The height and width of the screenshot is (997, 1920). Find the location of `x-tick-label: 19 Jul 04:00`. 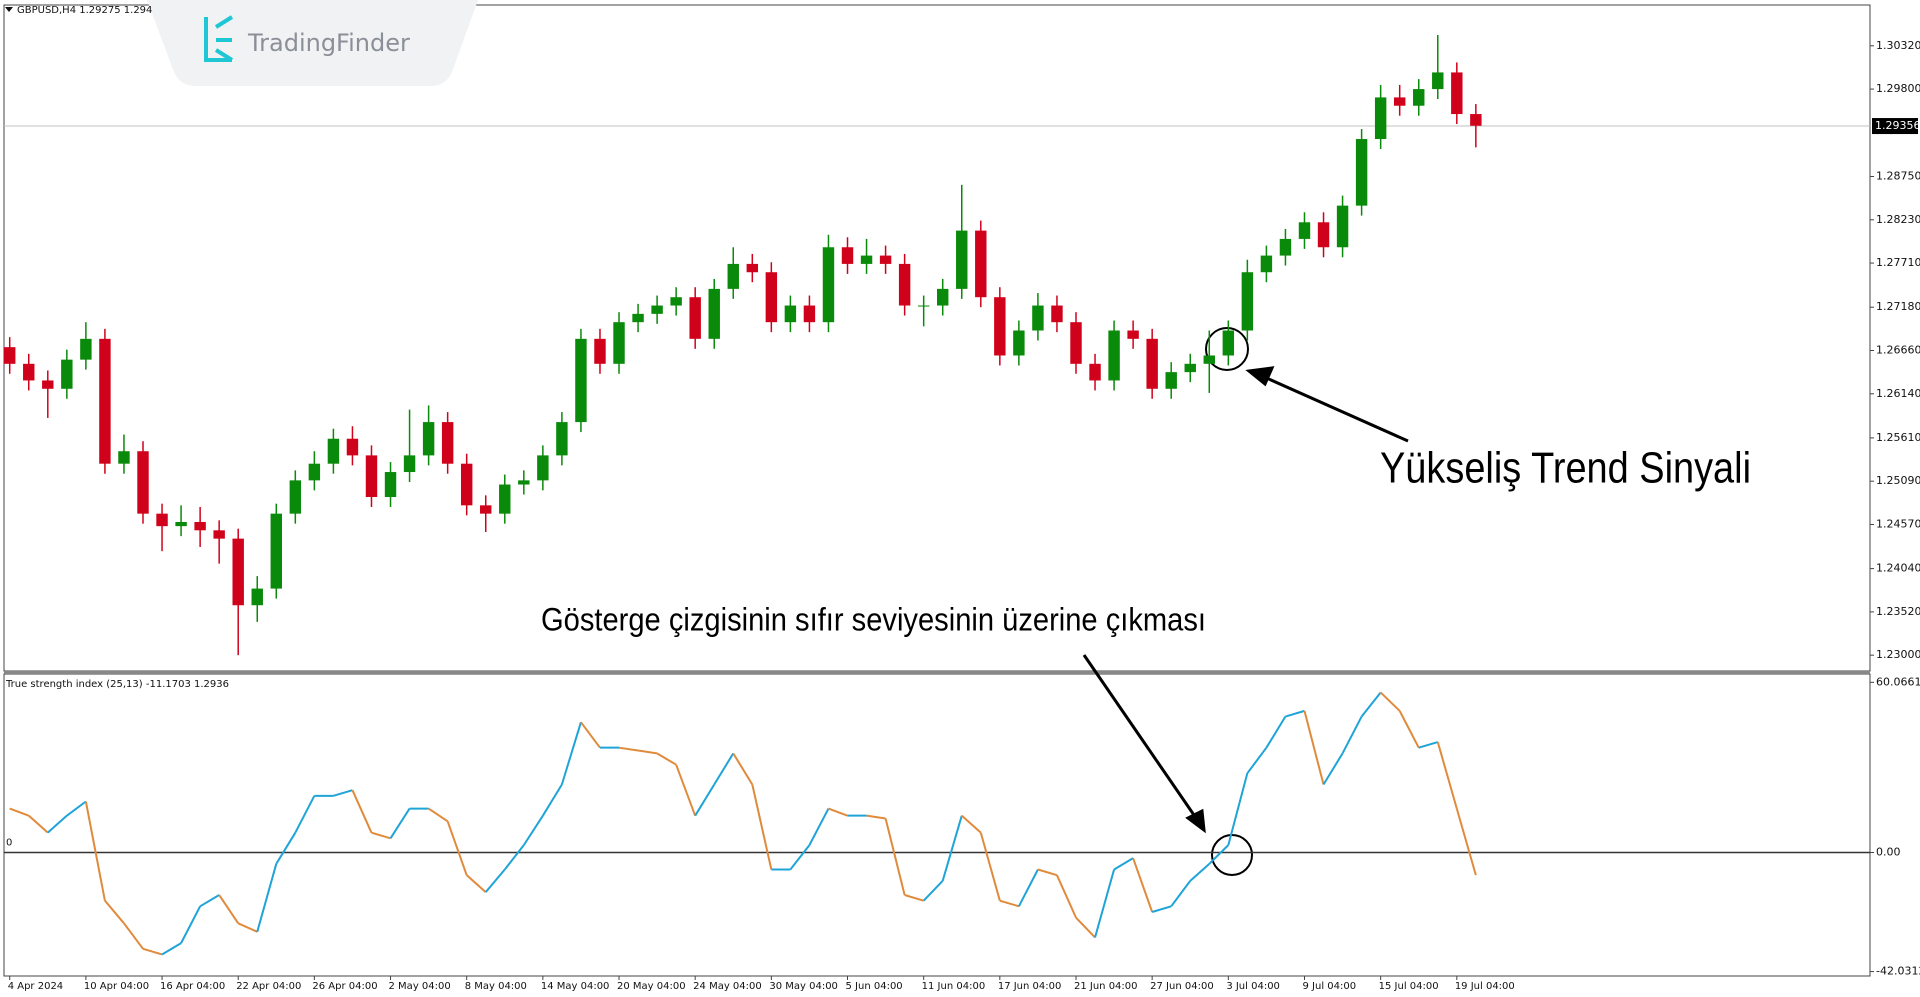

x-tick-label: 19 Jul 04:00 is located at coordinates (1485, 986).